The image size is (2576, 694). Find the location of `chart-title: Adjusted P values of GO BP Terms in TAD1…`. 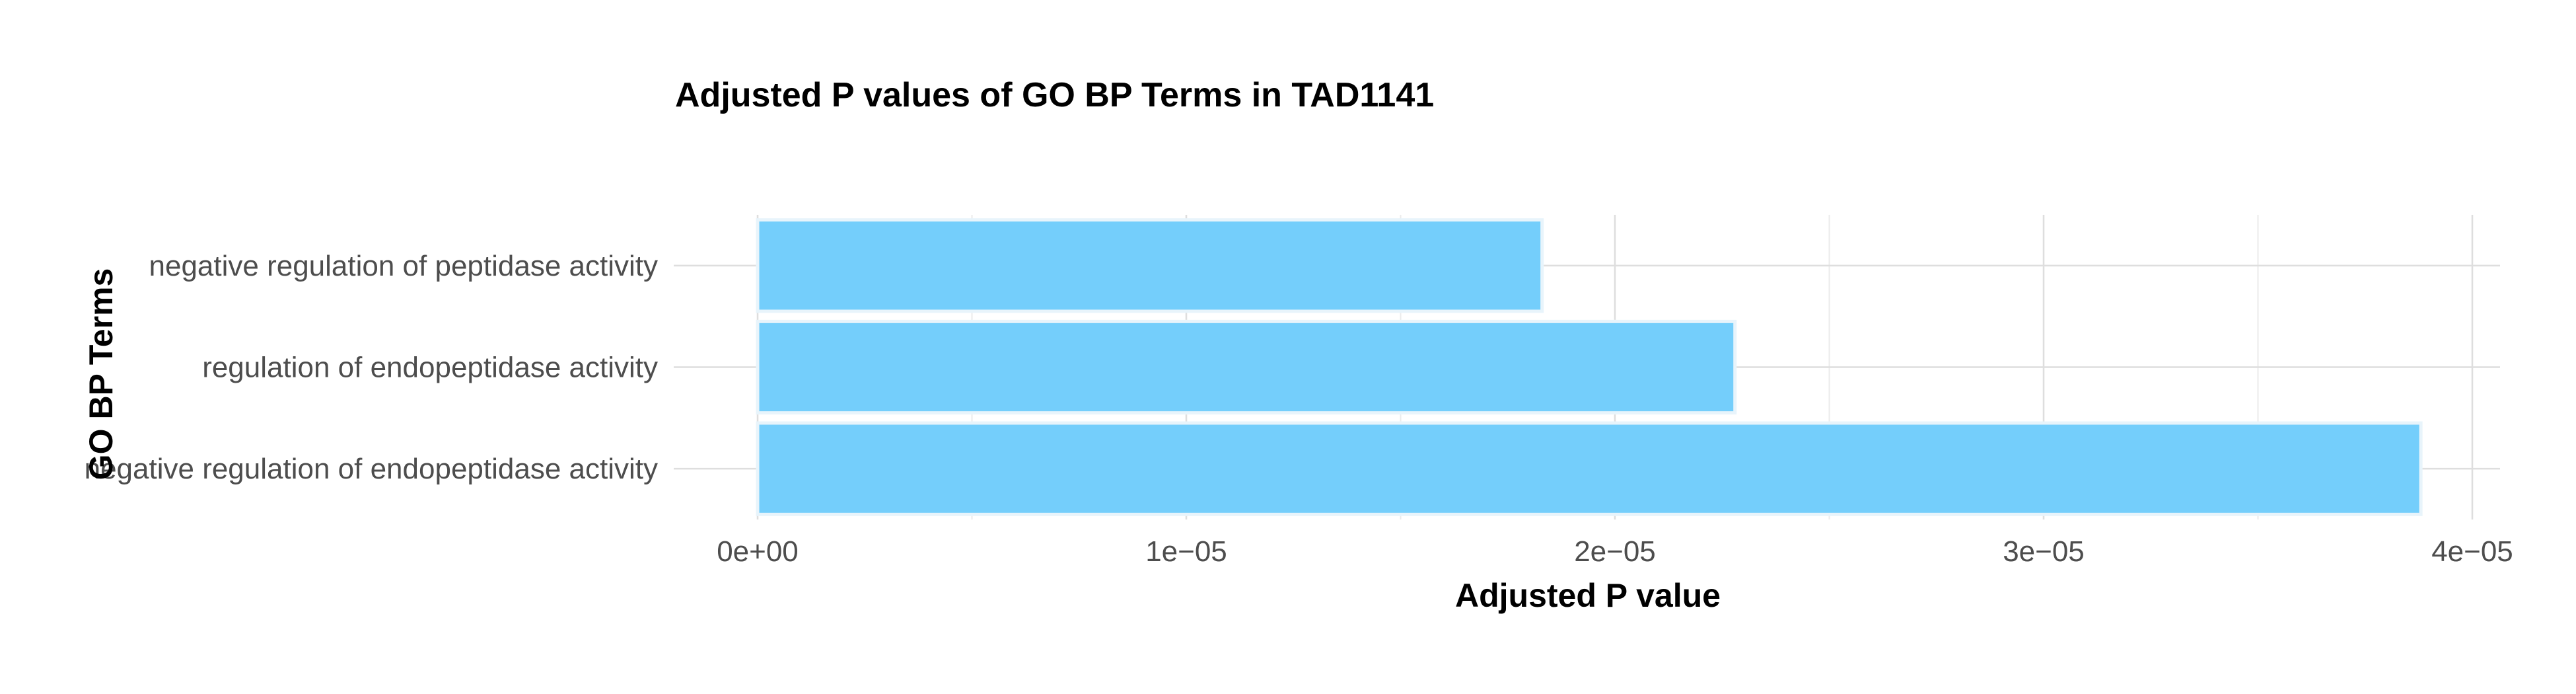

chart-title: Adjusted P values of GO BP Terms in TAD1… is located at coordinates (1054, 95).